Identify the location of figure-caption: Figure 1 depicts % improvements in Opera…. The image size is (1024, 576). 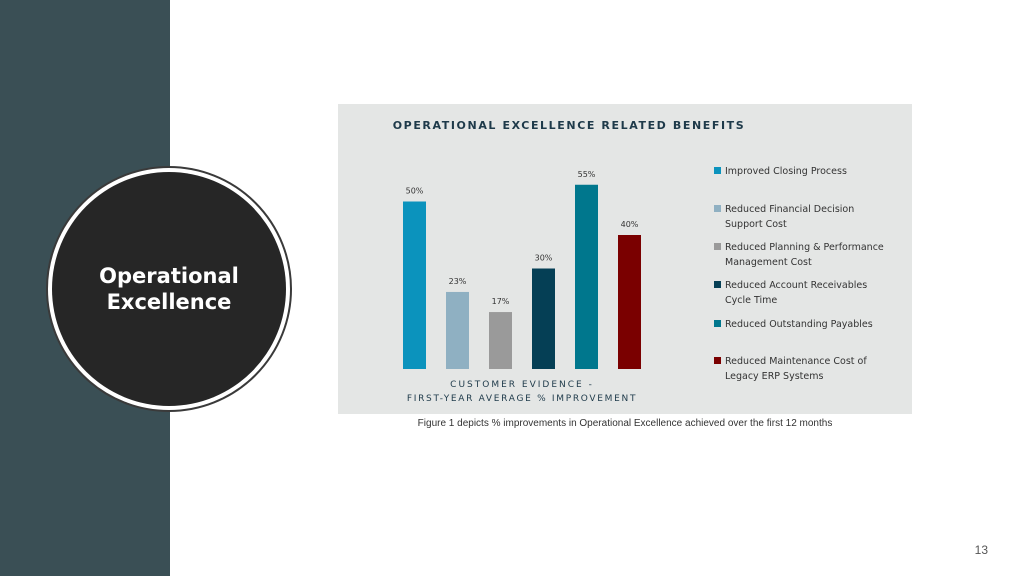
(625, 423).